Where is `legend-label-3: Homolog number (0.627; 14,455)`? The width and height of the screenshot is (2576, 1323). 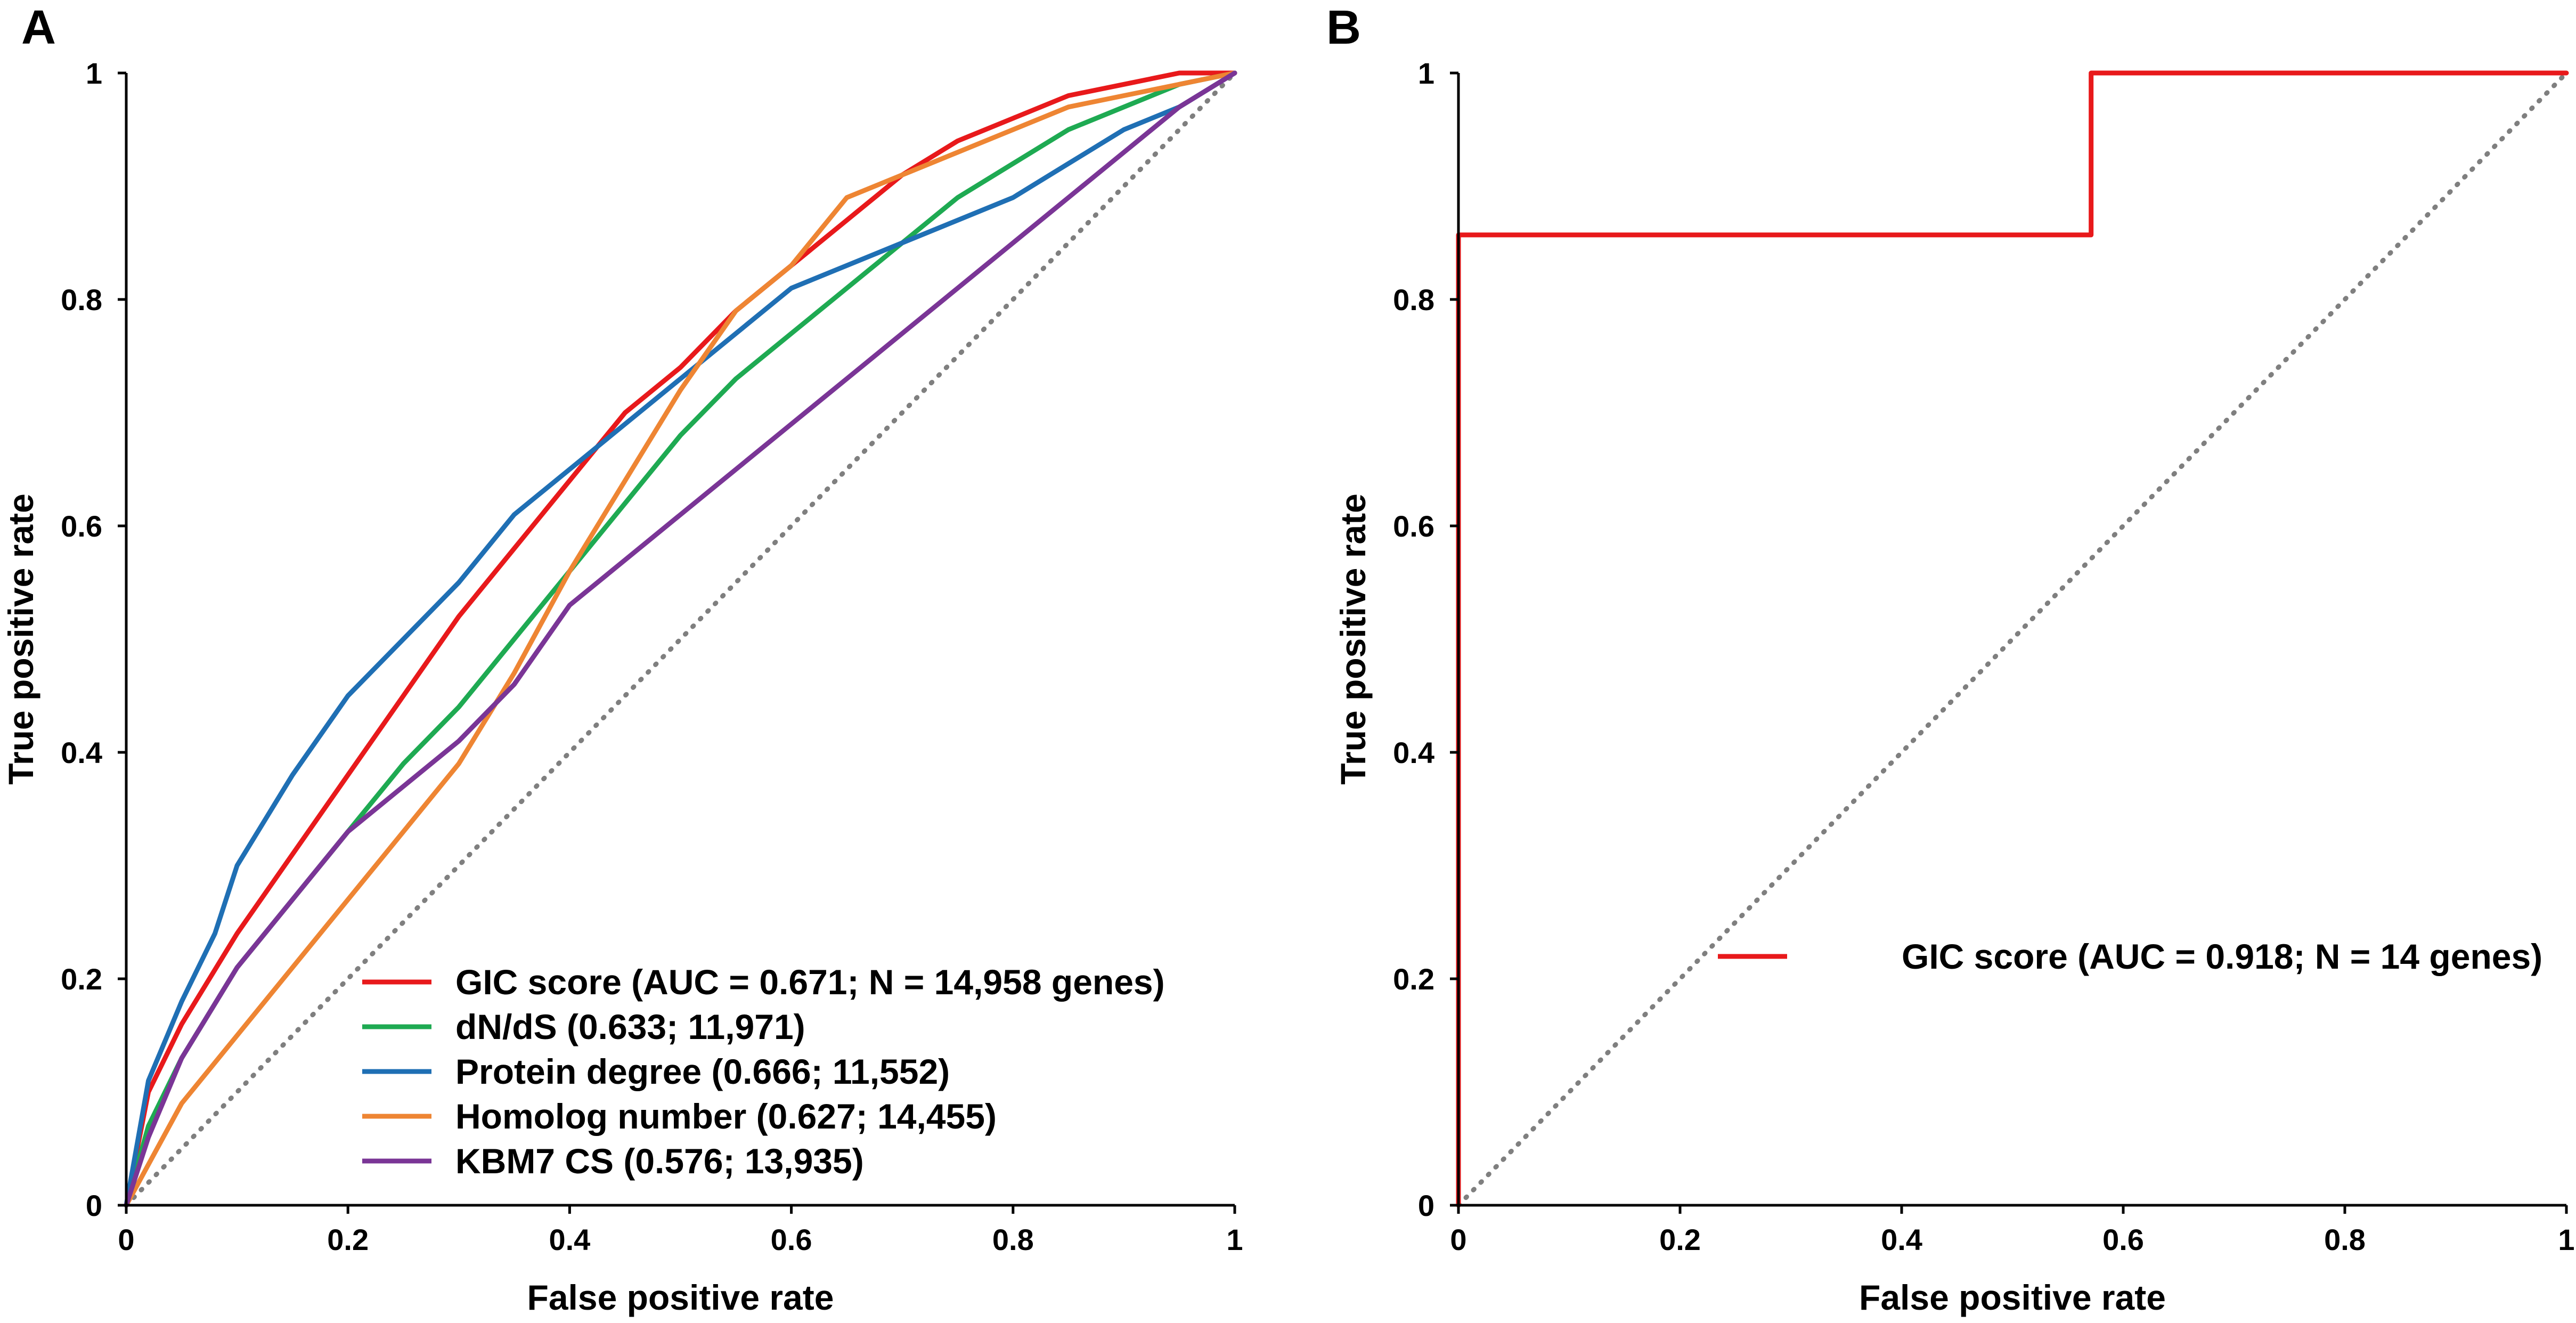 legend-label-3: Homolog number (0.627; 14,455) is located at coordinates (726, 1116).